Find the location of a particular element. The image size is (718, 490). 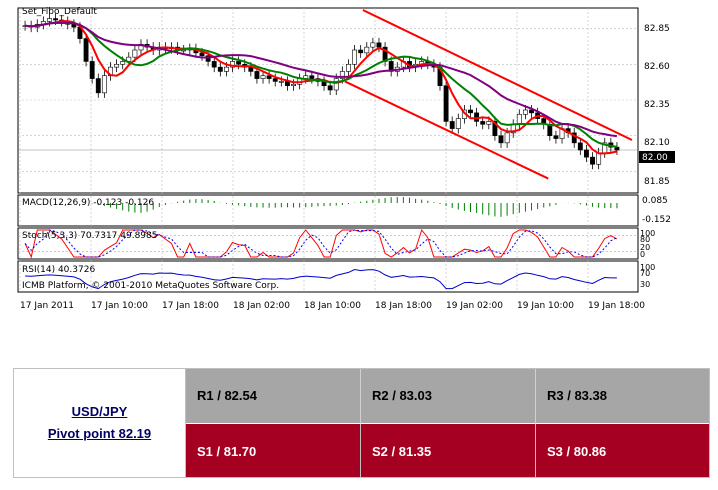

rsi-tick: 70 is located at coordinates (645, 273).